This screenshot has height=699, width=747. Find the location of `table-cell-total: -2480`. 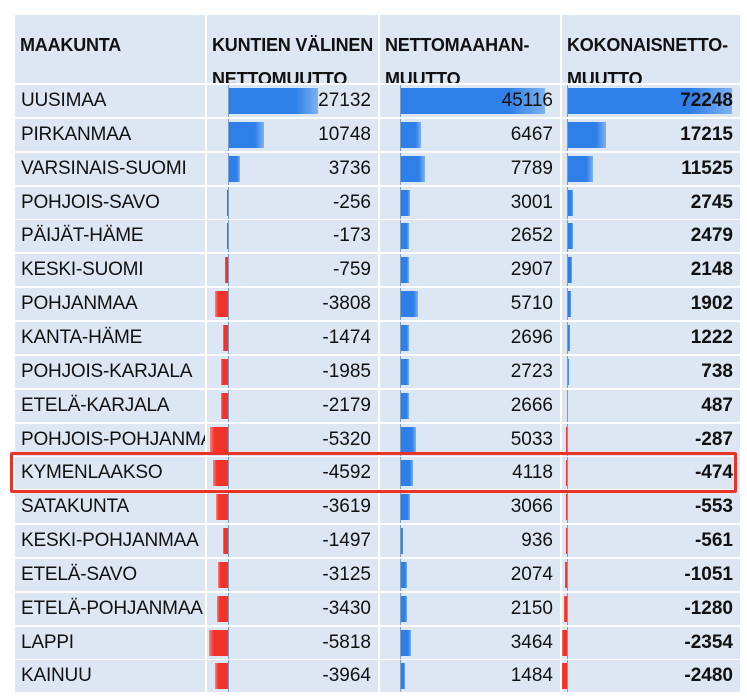

table-cell-total: -2480 is located at coordinates (651, 676).